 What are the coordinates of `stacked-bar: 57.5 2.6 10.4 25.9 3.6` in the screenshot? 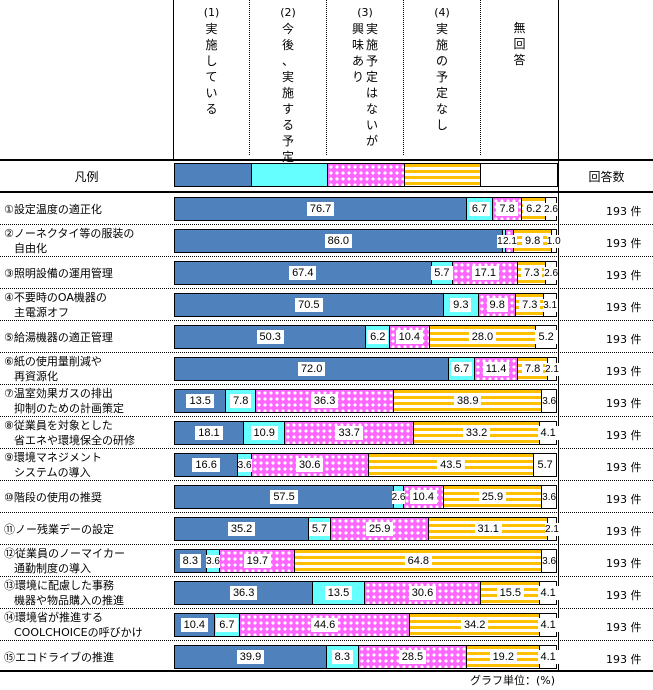 It's located at (365, 497).